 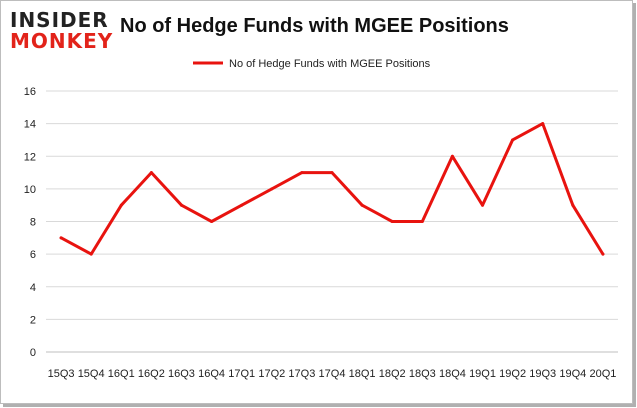 I want to click on logo-line1: INSIDER, so click(x=59, y=20).